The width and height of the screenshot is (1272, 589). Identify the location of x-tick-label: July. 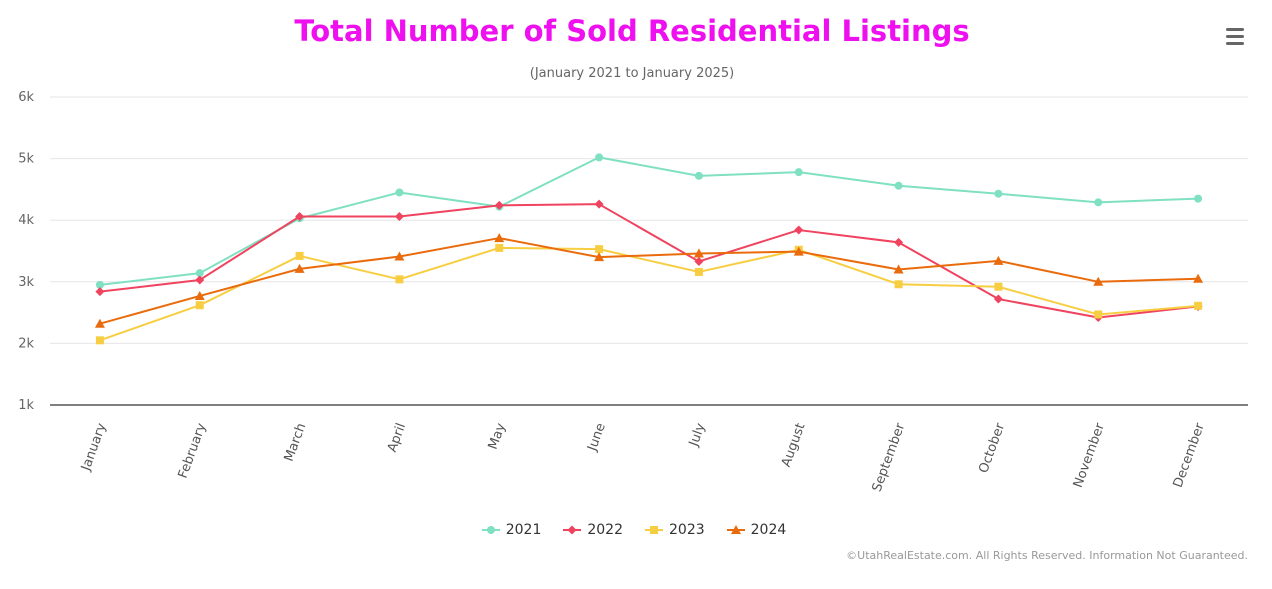
(697, 435).